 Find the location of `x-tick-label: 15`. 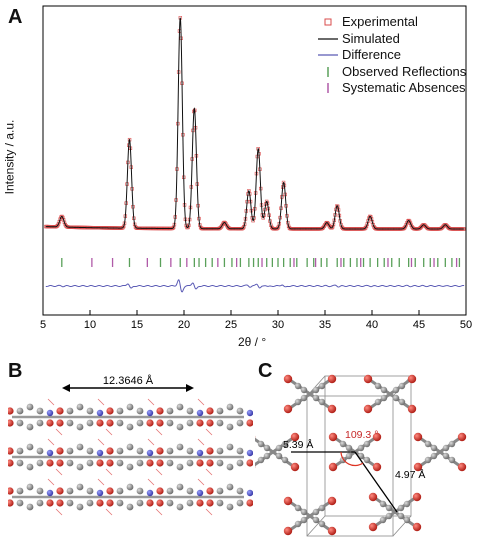

x-tick-label: 15 is located at coordinates (137, 325).